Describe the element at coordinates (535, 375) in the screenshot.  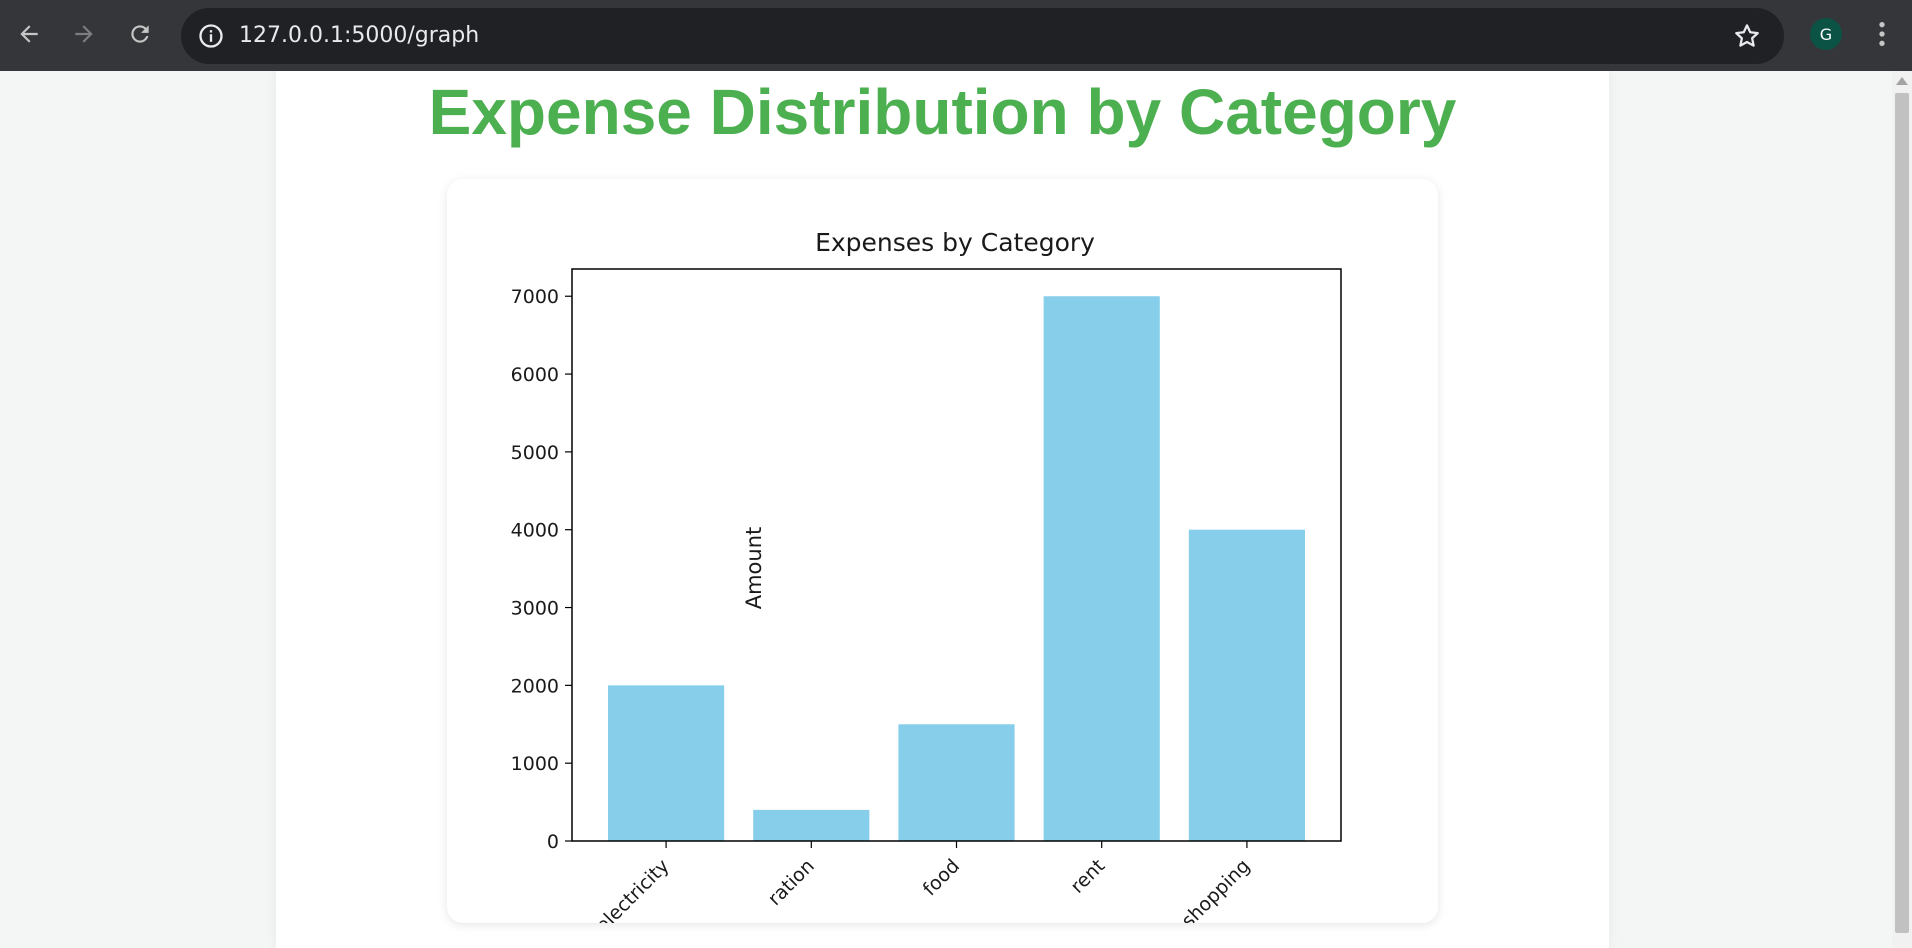
I see `y-tick-label: 6000` at that location.